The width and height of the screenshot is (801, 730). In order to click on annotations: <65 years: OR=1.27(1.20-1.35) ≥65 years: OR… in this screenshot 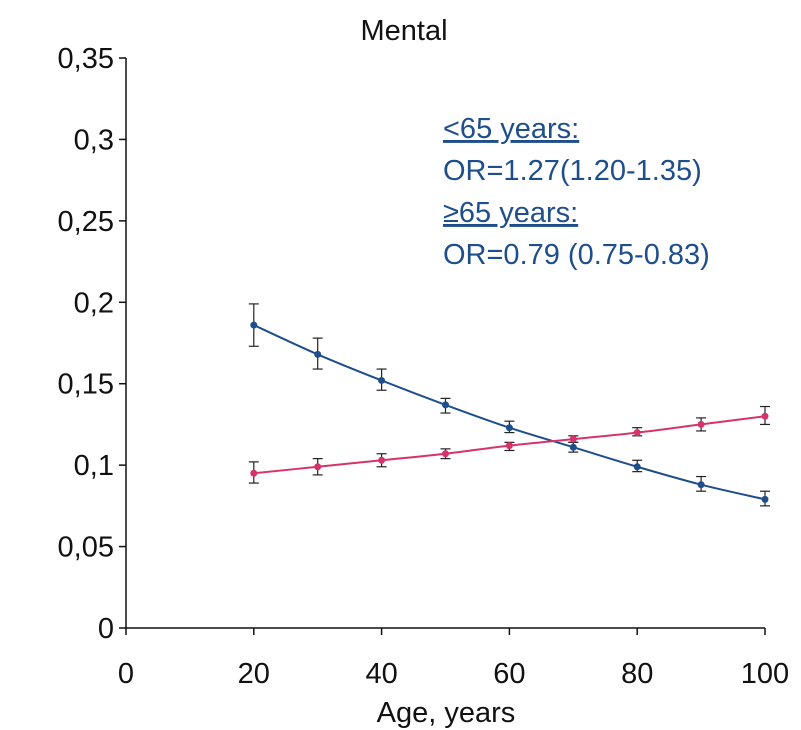, I will do `click(576, 192)`.